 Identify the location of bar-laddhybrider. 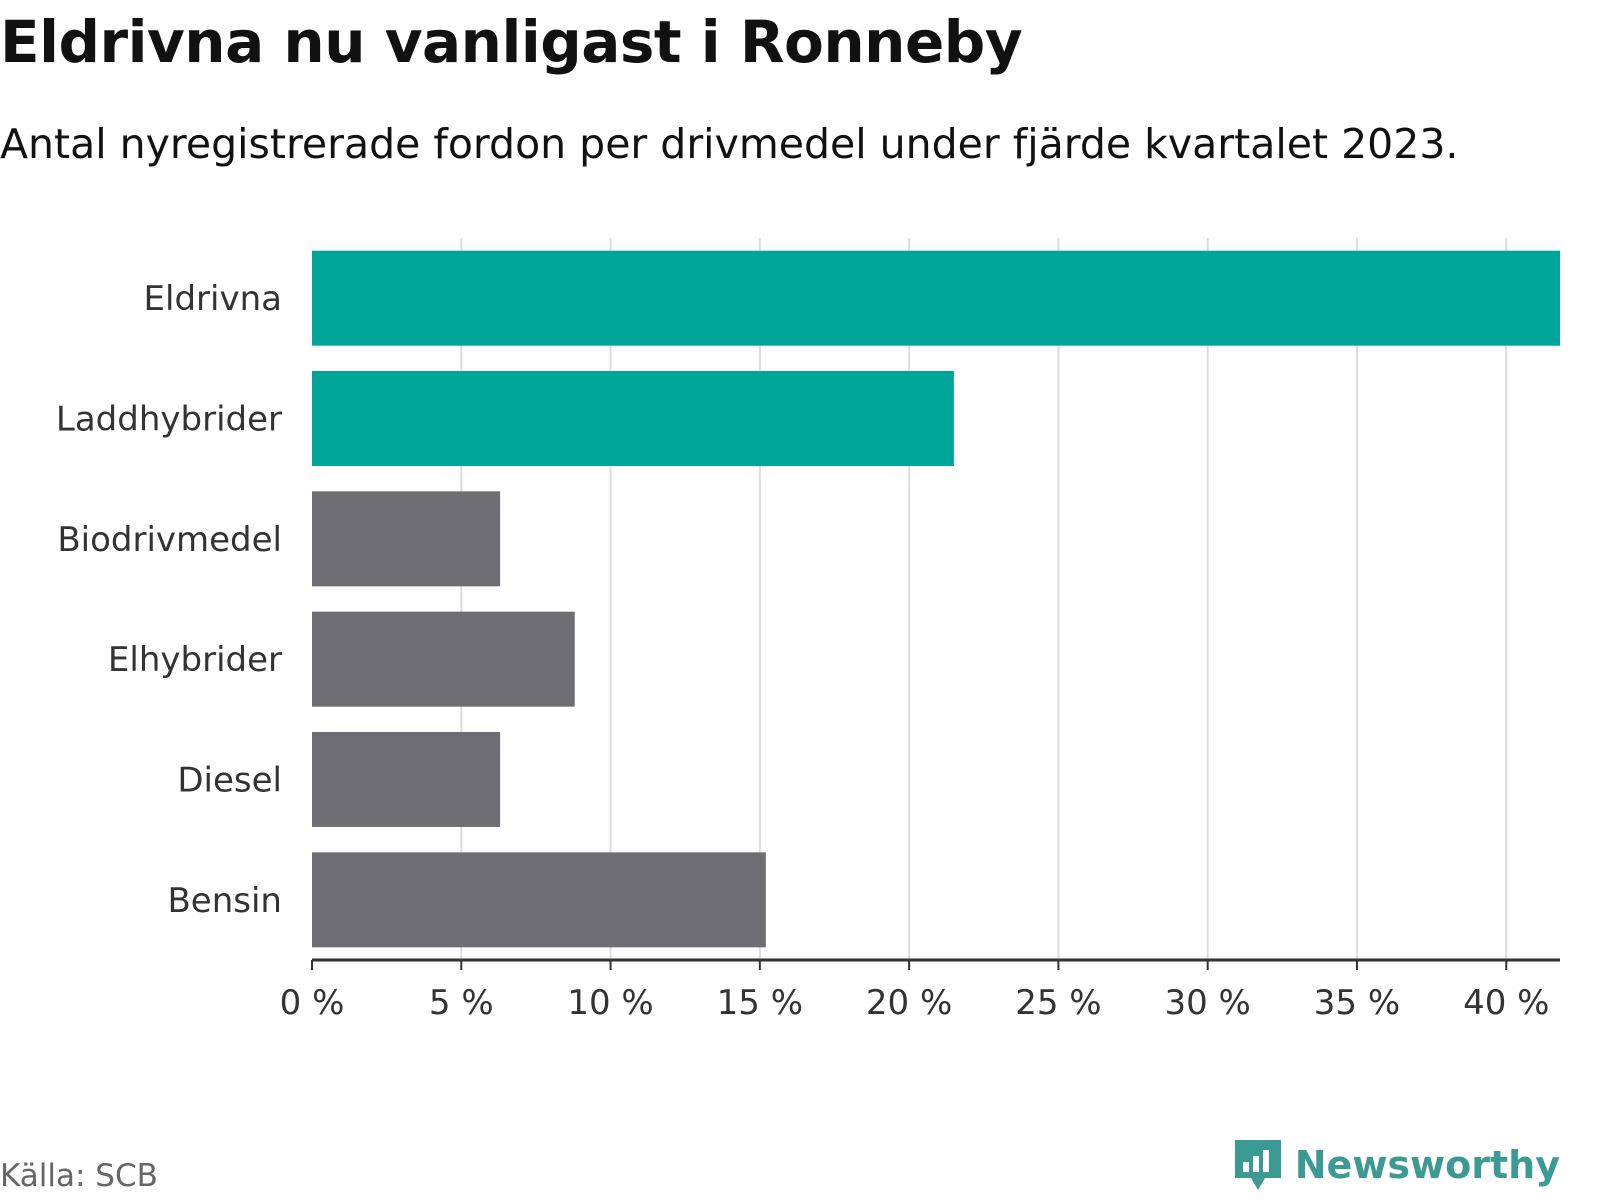
(633, 418).